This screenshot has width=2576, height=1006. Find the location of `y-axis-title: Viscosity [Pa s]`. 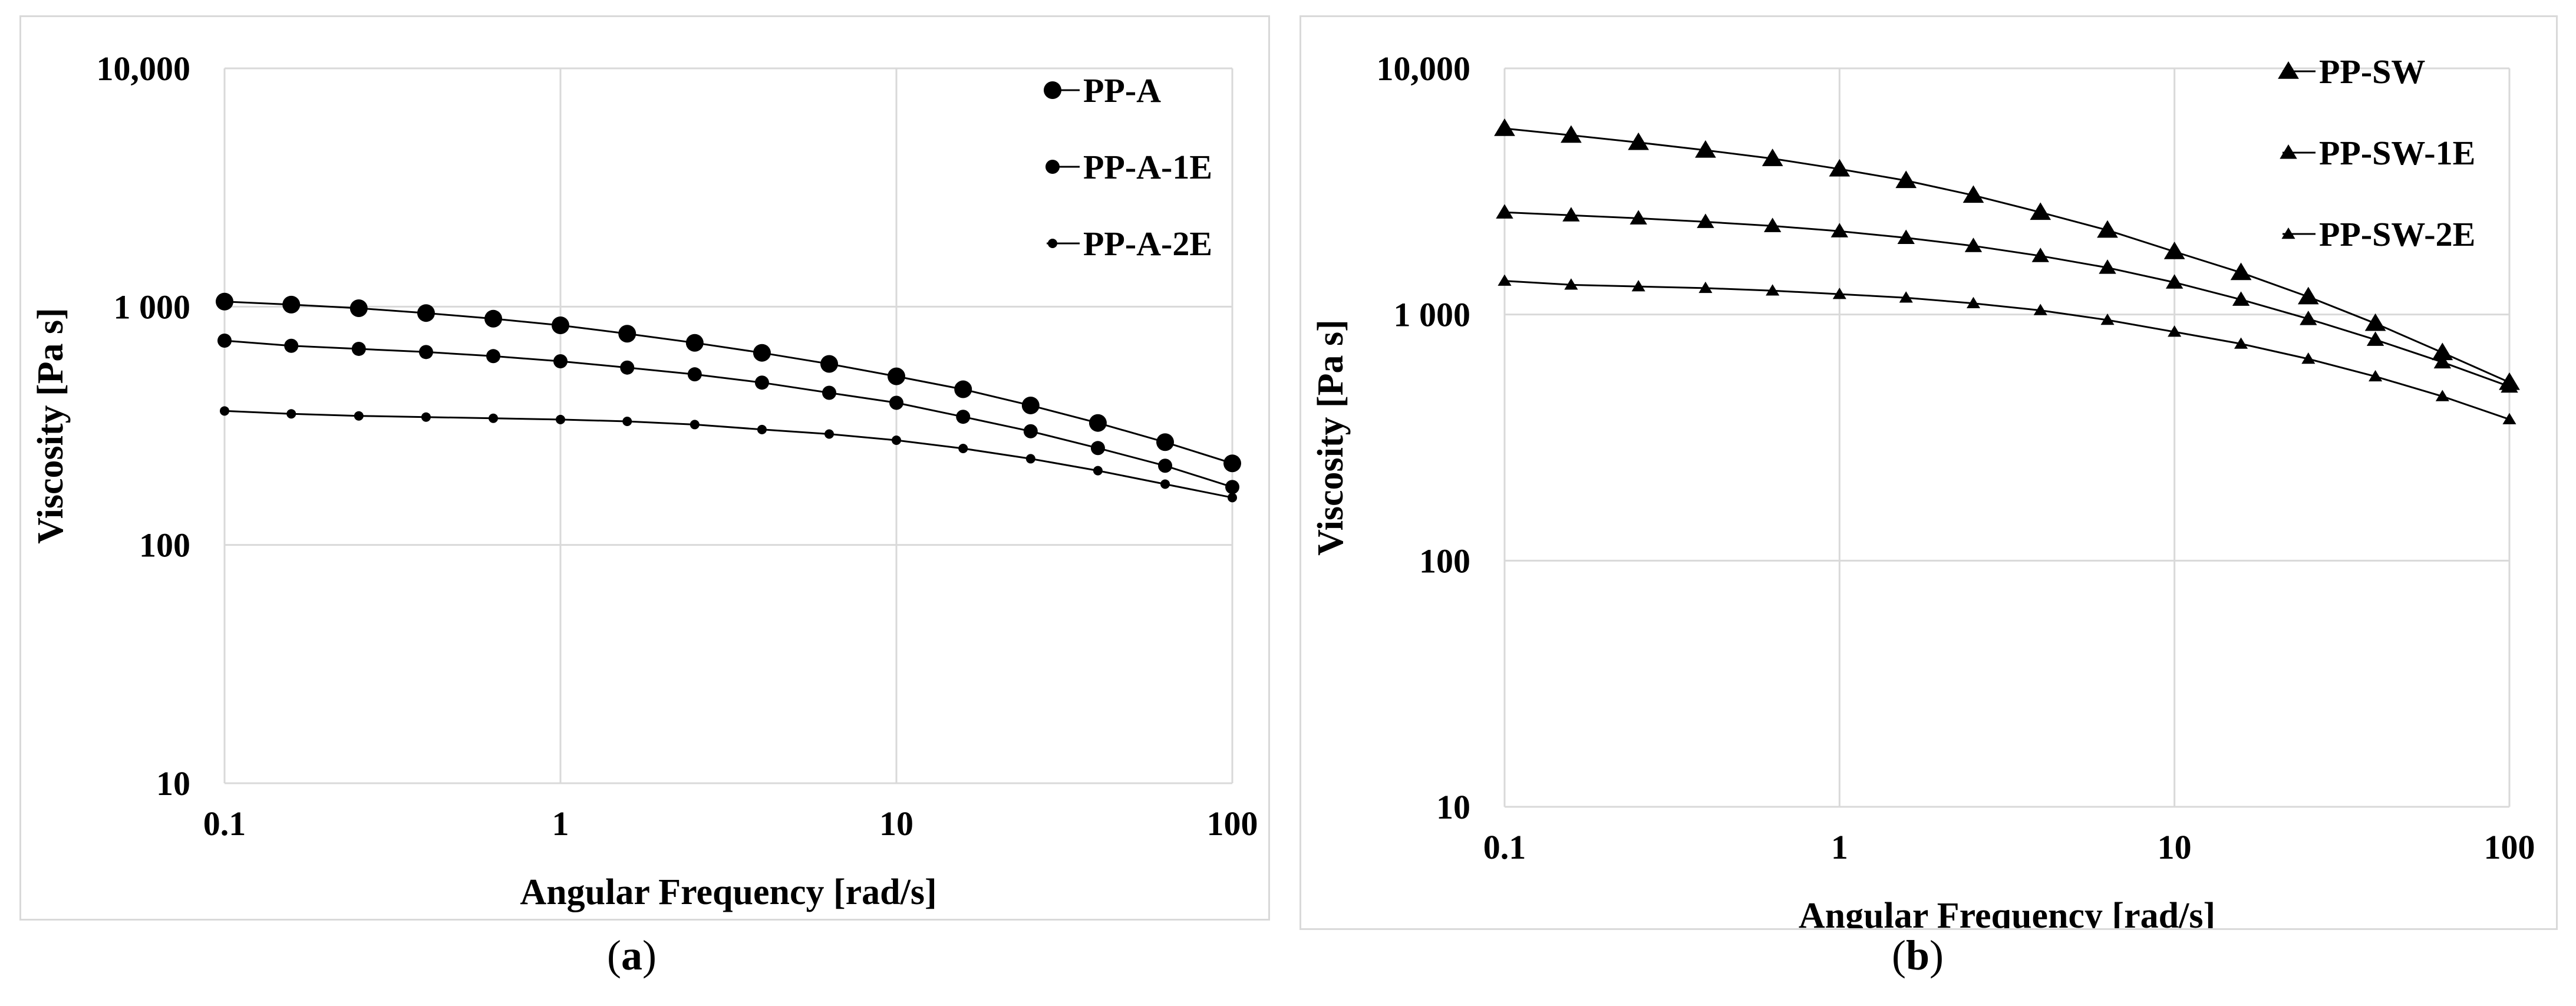

y-axis-title: Viscosity [Pa s] is located at coordinates (51, 426).